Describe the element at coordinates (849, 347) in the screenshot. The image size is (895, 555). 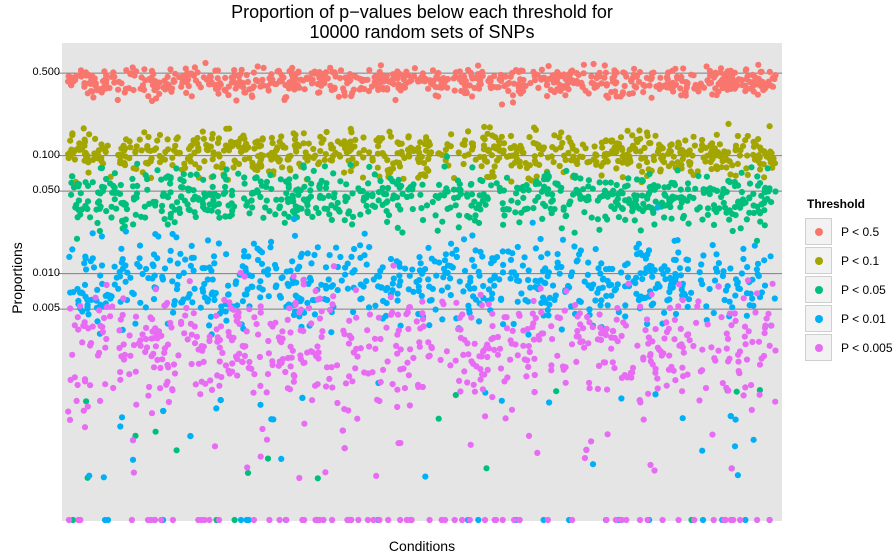
I see `legend-item: P < 0.005` at that location.